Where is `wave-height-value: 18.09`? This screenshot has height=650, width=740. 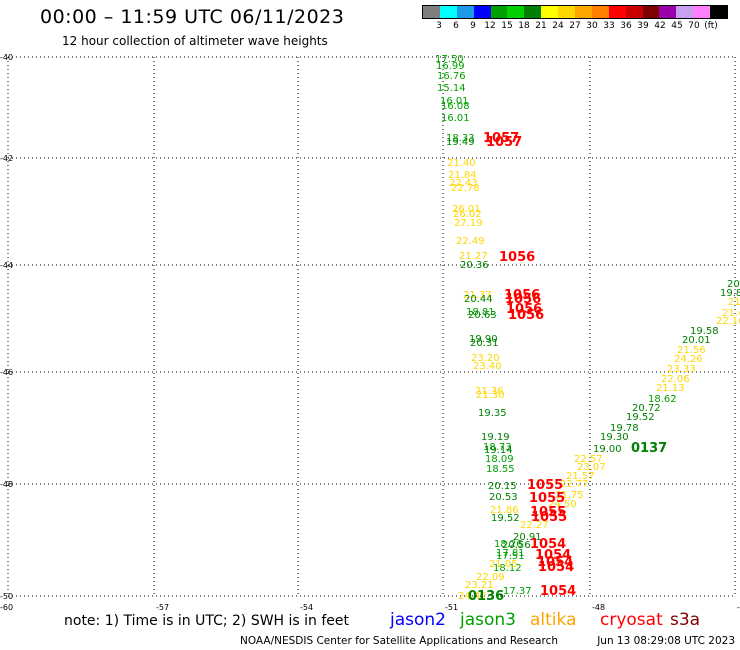
wave-height-value: 18.09 is located at coordinates (499, 459).